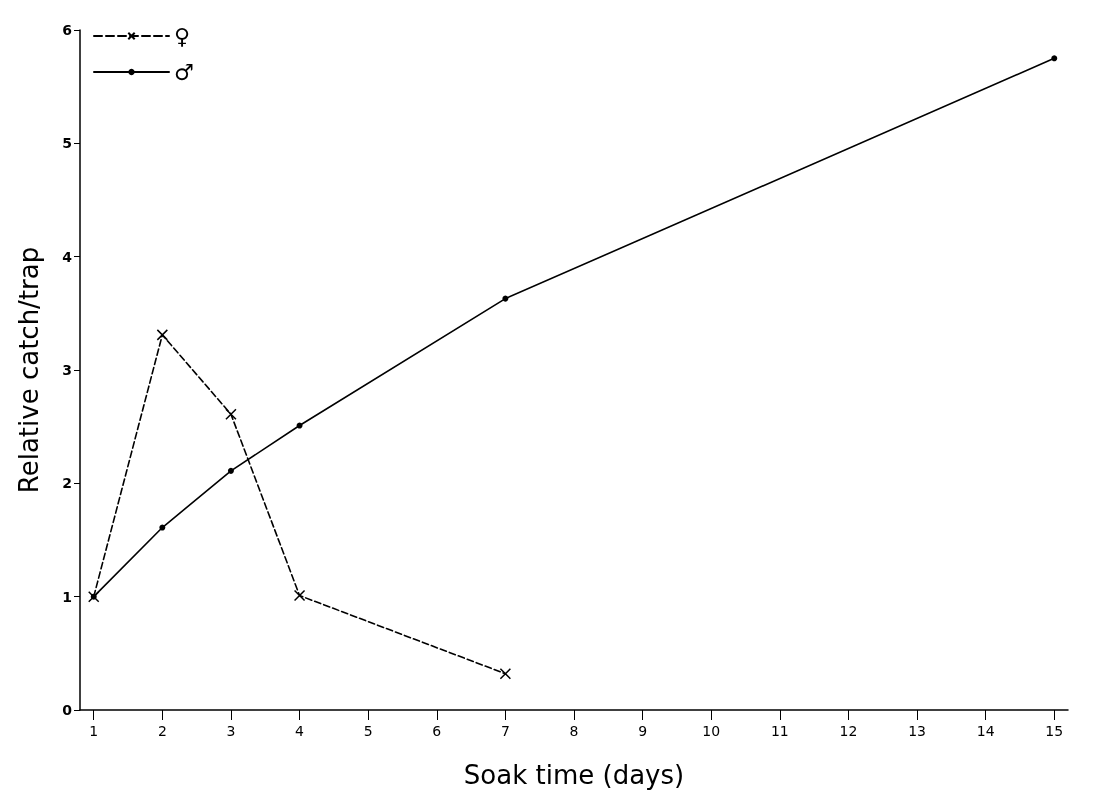 The height and width of the screenshot is (810, 1094). What do you see at coordinates (779, 731) in the screenshot?
I see `x-tick-label: 11` at bounding box center [779, 731].